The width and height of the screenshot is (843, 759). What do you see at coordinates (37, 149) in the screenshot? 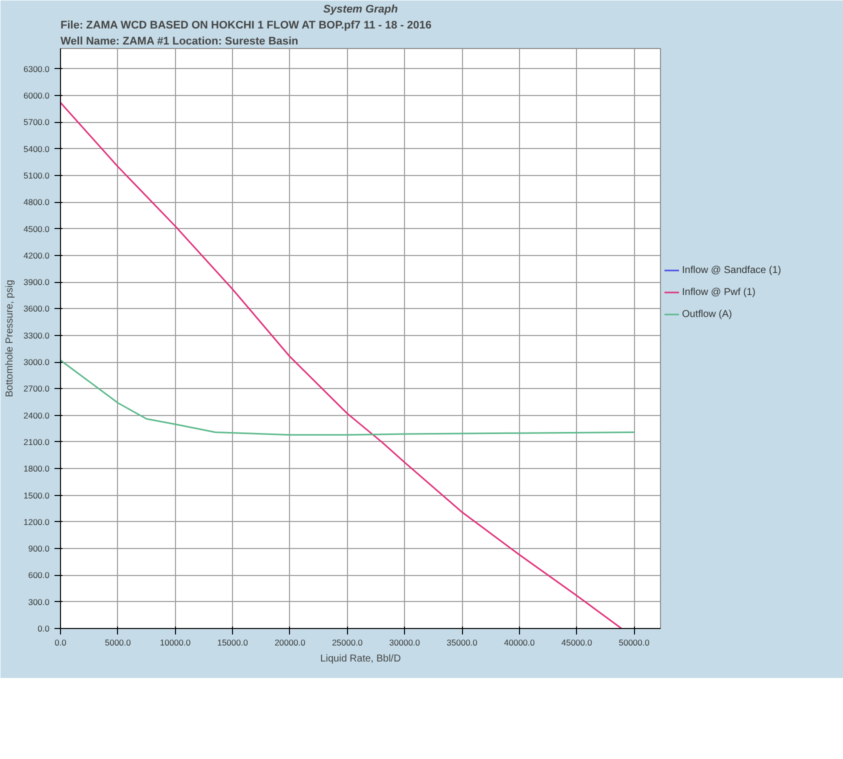
I see `y-tick-label: 5400.0` at bounding box center [37, 149].